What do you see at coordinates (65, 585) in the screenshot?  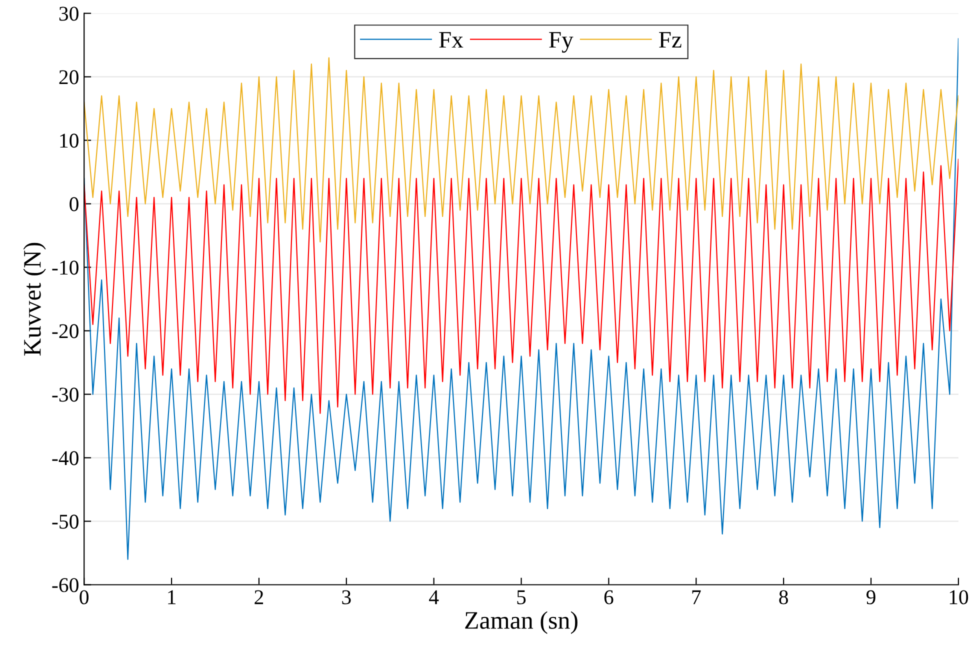 I see `y-tick-label: -60` at bounding box center [65, 585].